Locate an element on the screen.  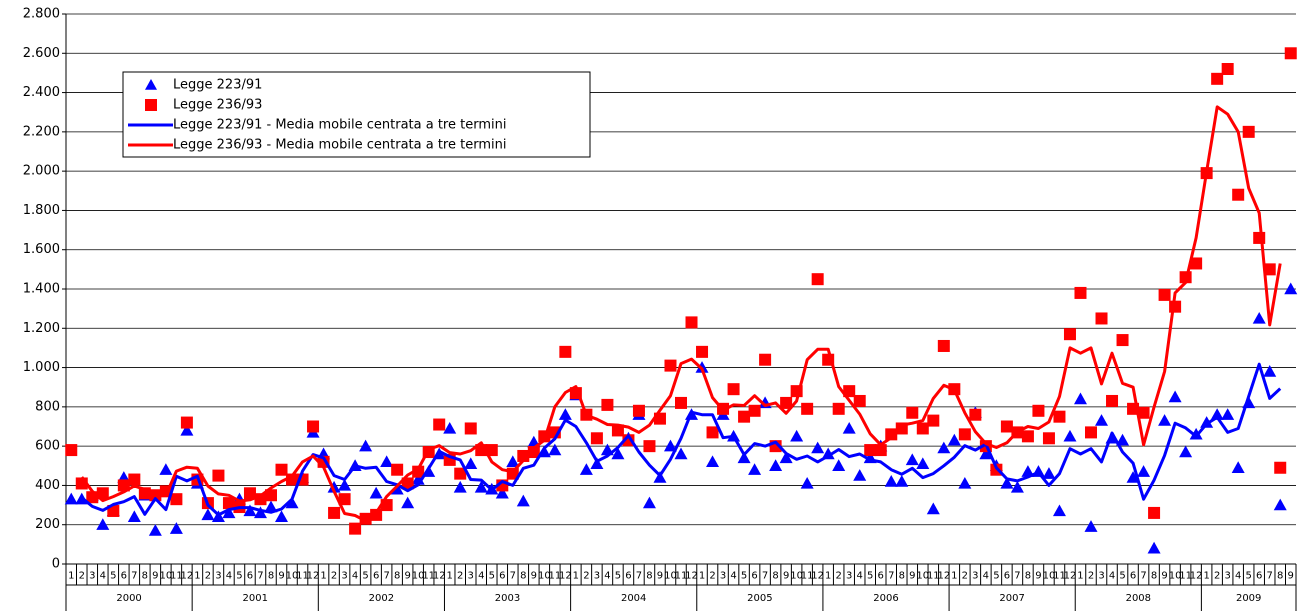
year-label: 2003 is located at coordinates (507, 598).